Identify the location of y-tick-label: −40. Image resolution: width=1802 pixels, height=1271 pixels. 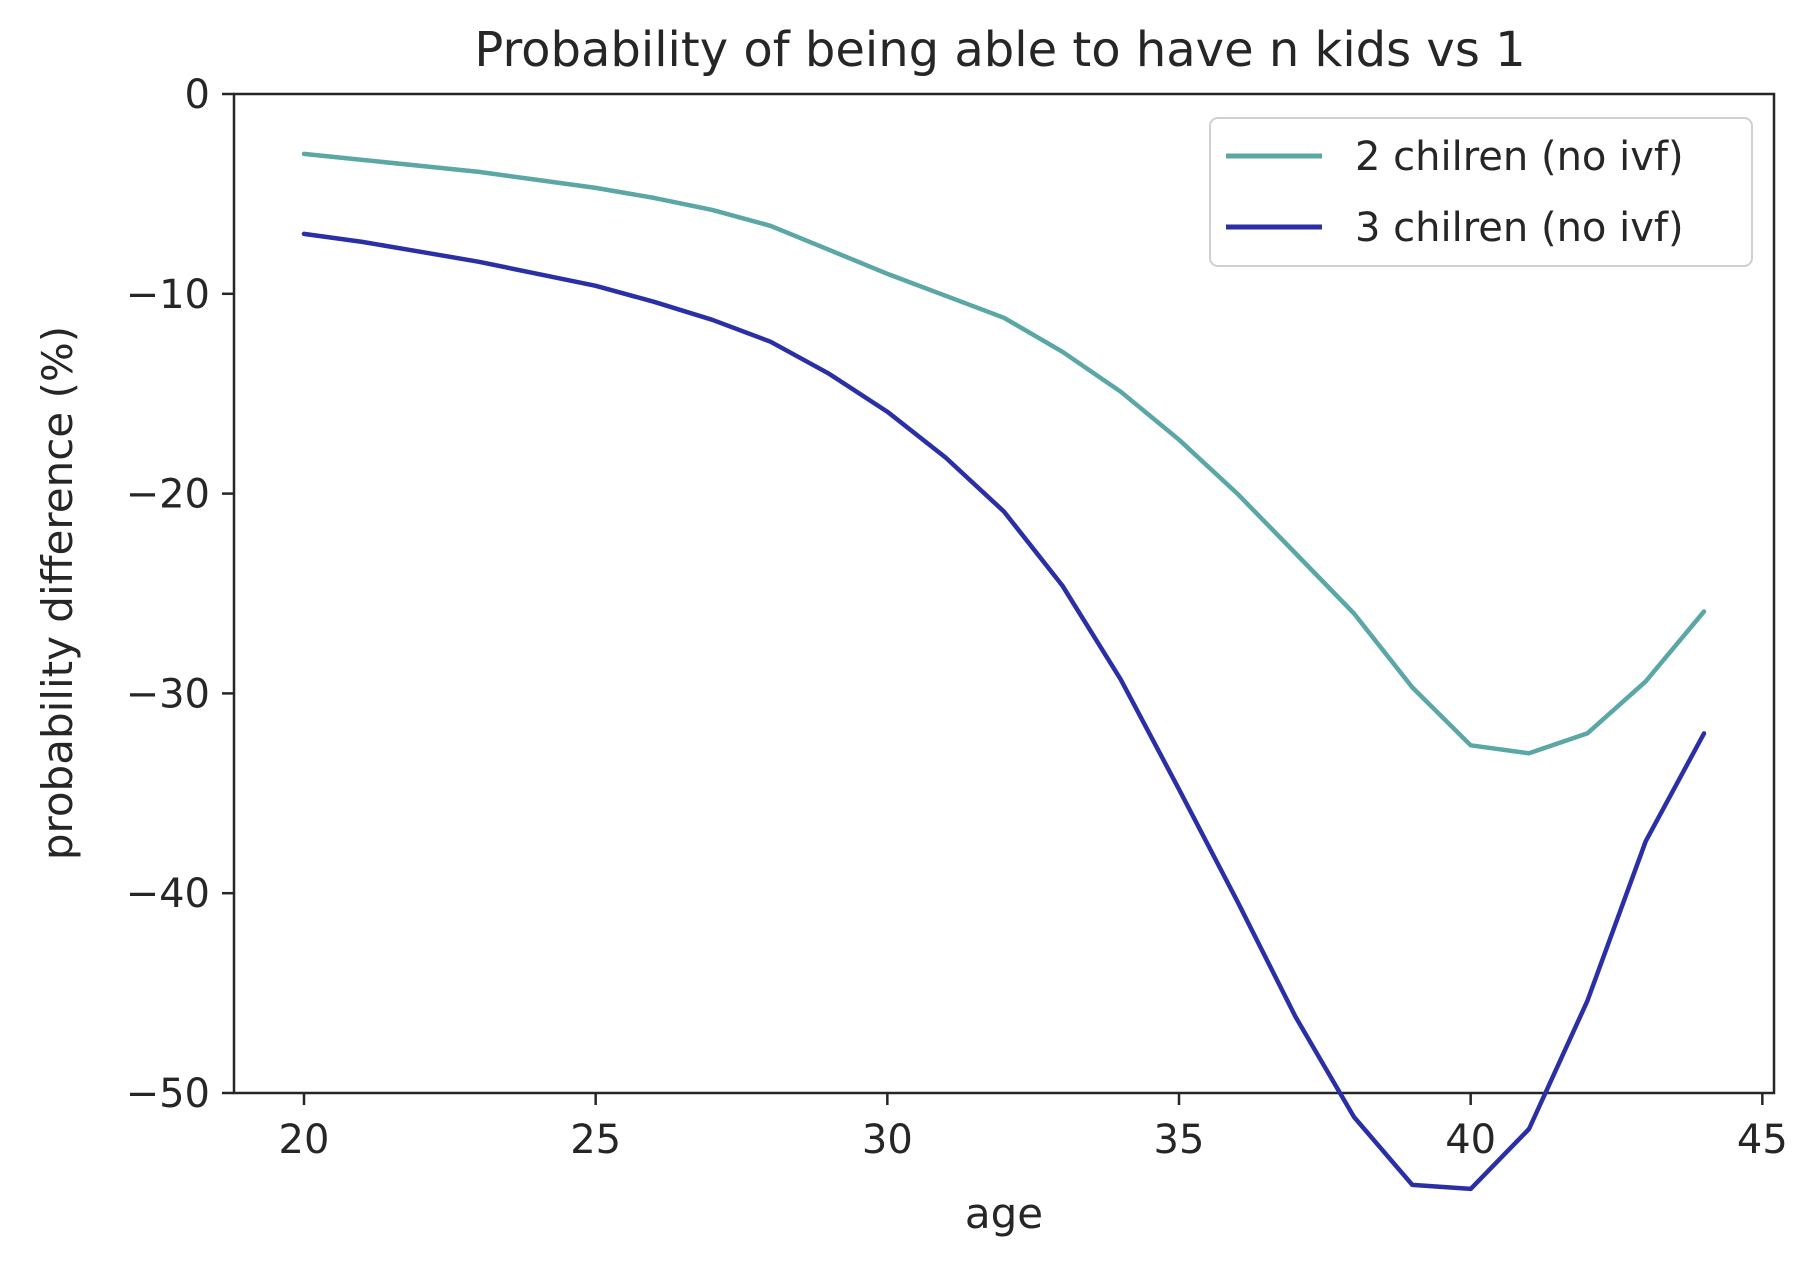
(168, 894).